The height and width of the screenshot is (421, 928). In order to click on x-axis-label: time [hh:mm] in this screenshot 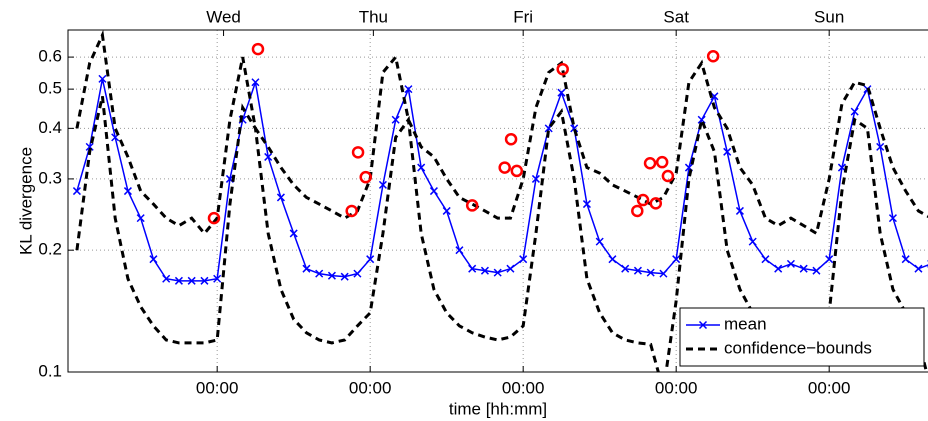, I will do `click(498, 408)`.